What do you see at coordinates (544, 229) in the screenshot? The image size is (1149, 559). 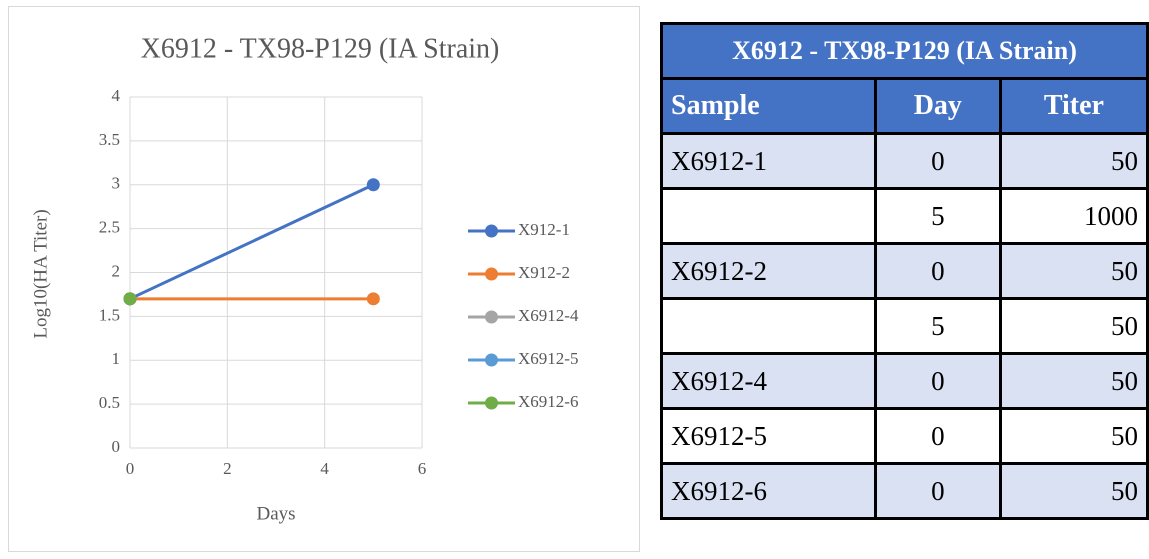 I see `legend-label: X912-1` at bounding box center [544, 229].